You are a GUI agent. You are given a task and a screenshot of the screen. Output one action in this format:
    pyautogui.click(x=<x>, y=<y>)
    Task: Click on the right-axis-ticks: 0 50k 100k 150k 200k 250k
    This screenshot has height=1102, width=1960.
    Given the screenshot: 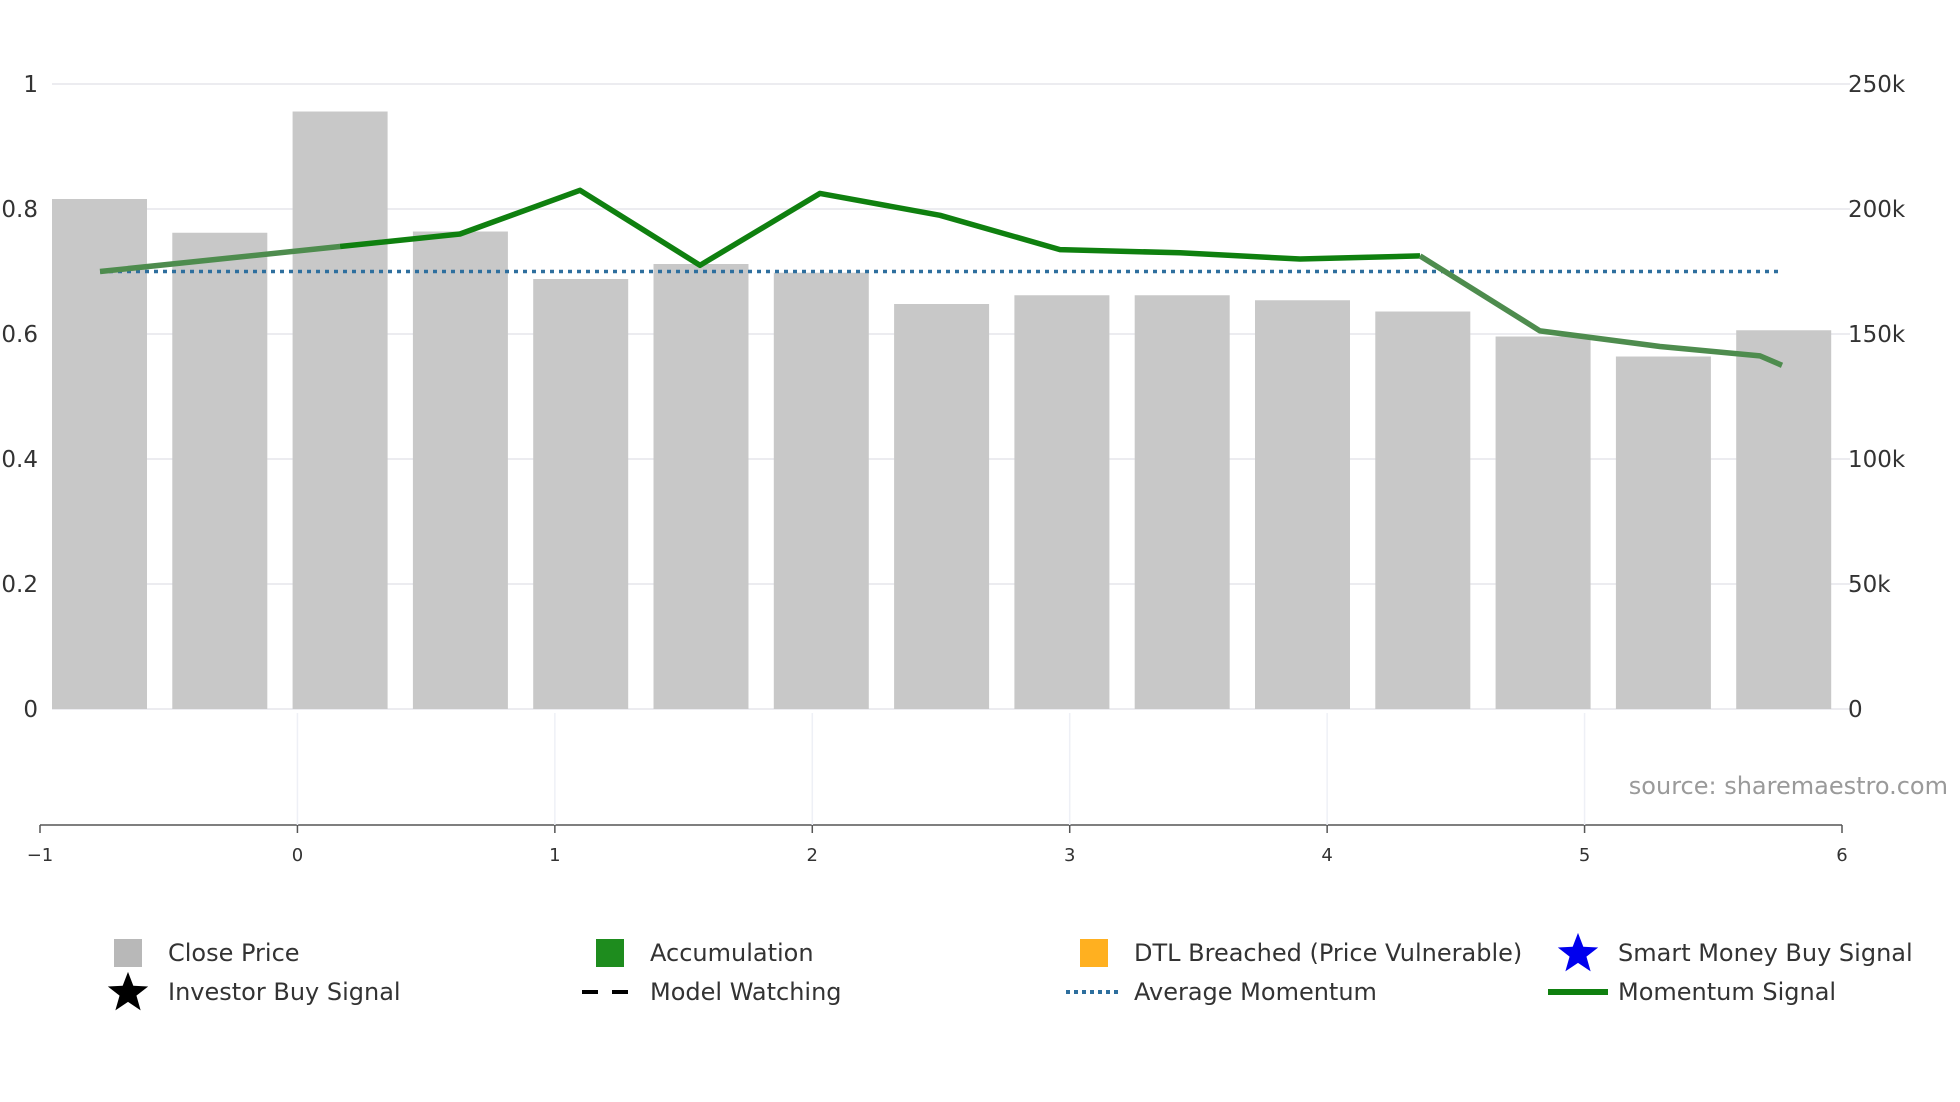 What is the action you would take?
    pyautogui.click(x=1877, y=397)
    